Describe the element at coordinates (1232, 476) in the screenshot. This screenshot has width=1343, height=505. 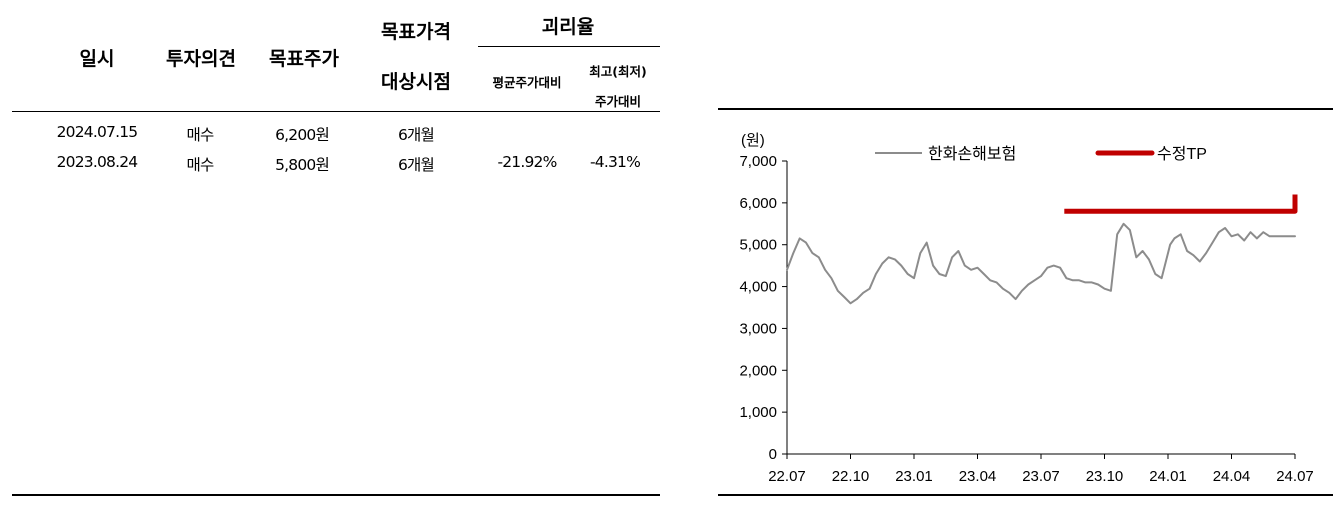
I see `x-tick-label: 24.04` at that location.